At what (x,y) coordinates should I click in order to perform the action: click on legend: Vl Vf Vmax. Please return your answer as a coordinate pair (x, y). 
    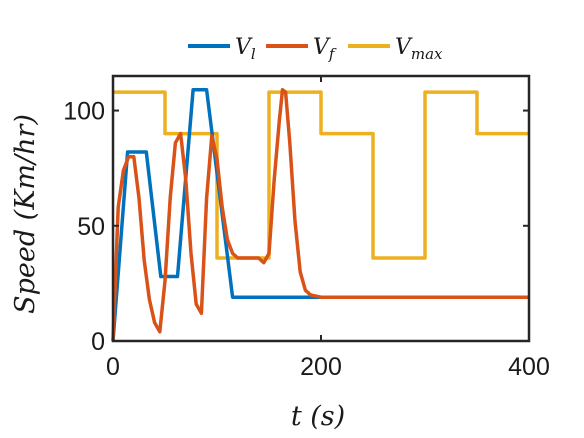
    Looking at the image, I should click on (315, 49).